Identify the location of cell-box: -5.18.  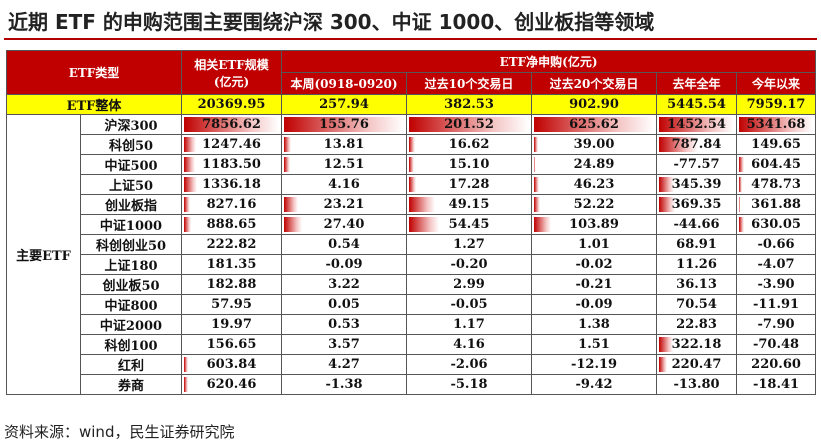
(469, 385).